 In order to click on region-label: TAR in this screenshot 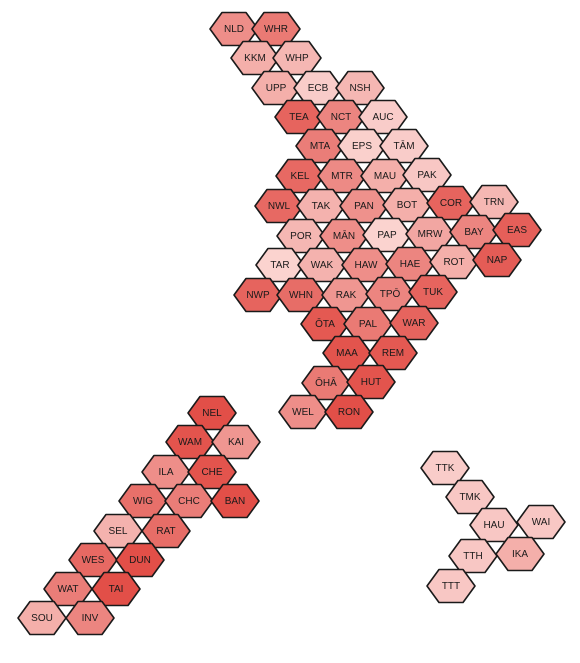, I will do `click(279, 265)`.